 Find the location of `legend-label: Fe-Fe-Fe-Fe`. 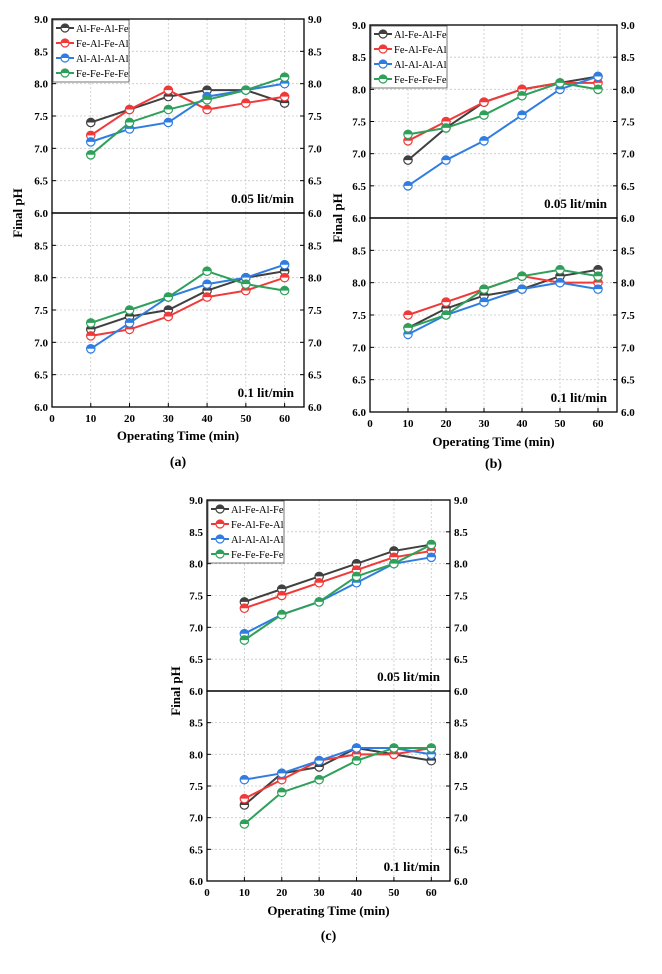

legend-label: Fe-Fe-Fe-Fe is located at coordinates (257, 555).